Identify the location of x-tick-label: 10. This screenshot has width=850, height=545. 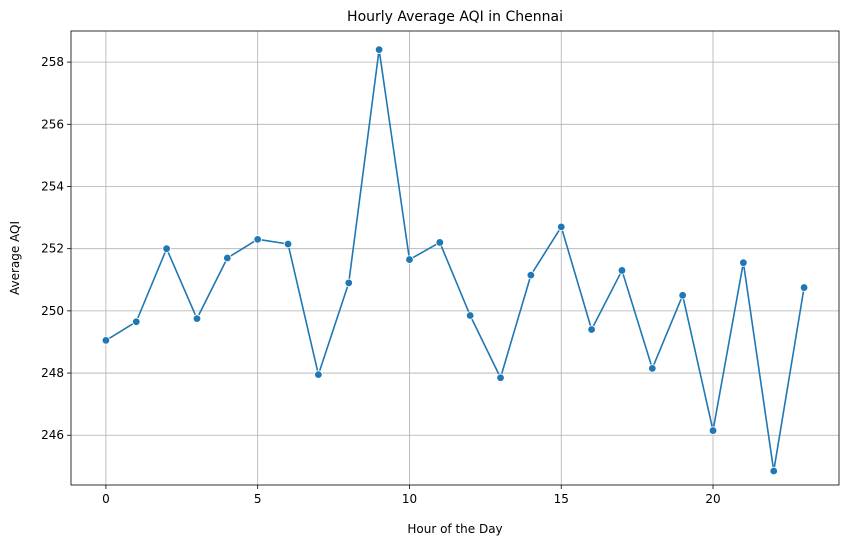
(409, 499).